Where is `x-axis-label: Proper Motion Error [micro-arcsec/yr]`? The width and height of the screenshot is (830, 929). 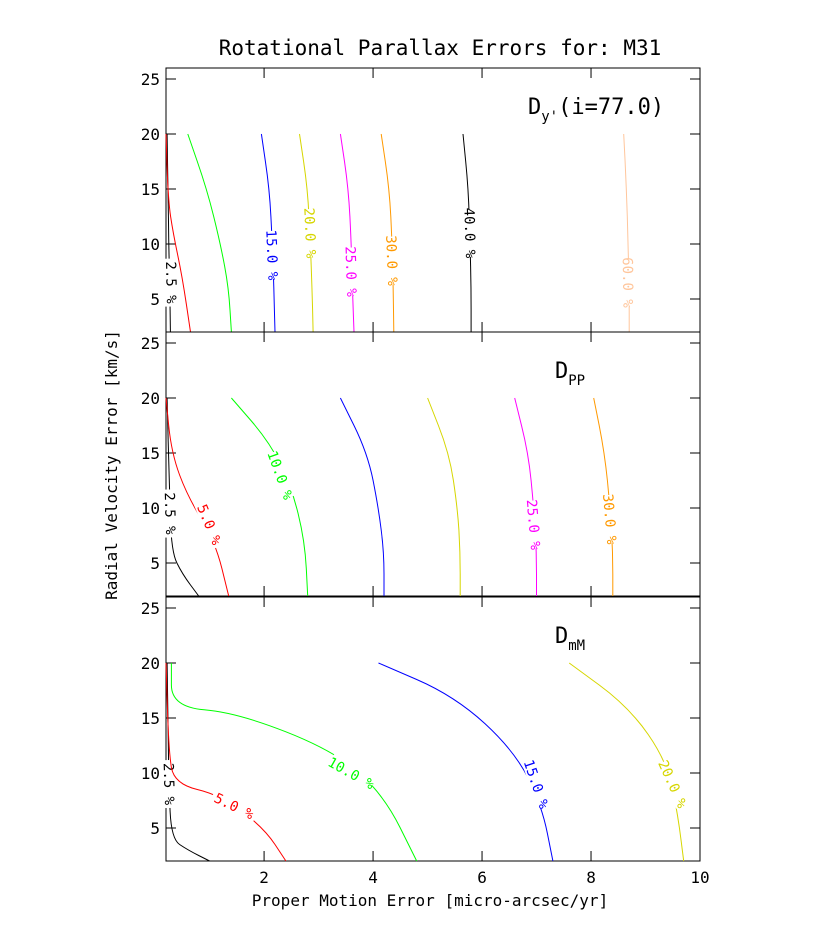 x-axis-label: Proper Motion Error [micro-arcsec/yr] is located at coordinates (430, 900).